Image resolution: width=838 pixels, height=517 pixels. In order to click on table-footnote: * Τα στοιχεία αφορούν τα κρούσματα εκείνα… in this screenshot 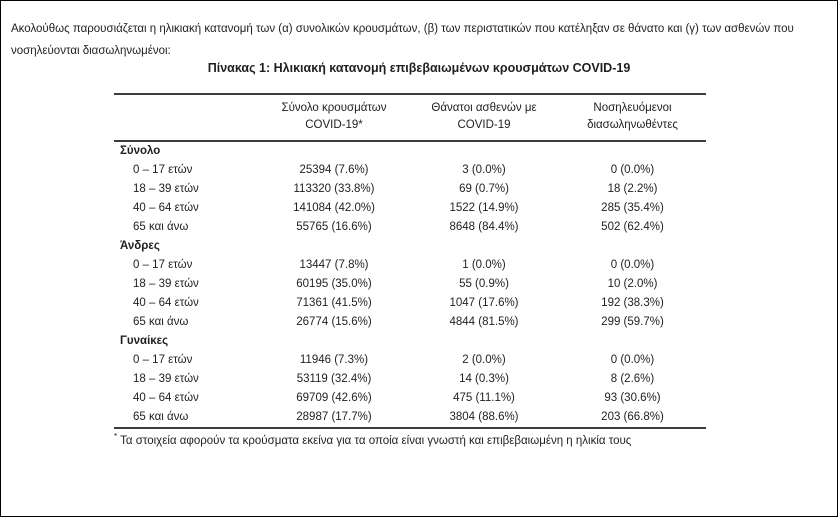, I will do `click(414, 439)`.